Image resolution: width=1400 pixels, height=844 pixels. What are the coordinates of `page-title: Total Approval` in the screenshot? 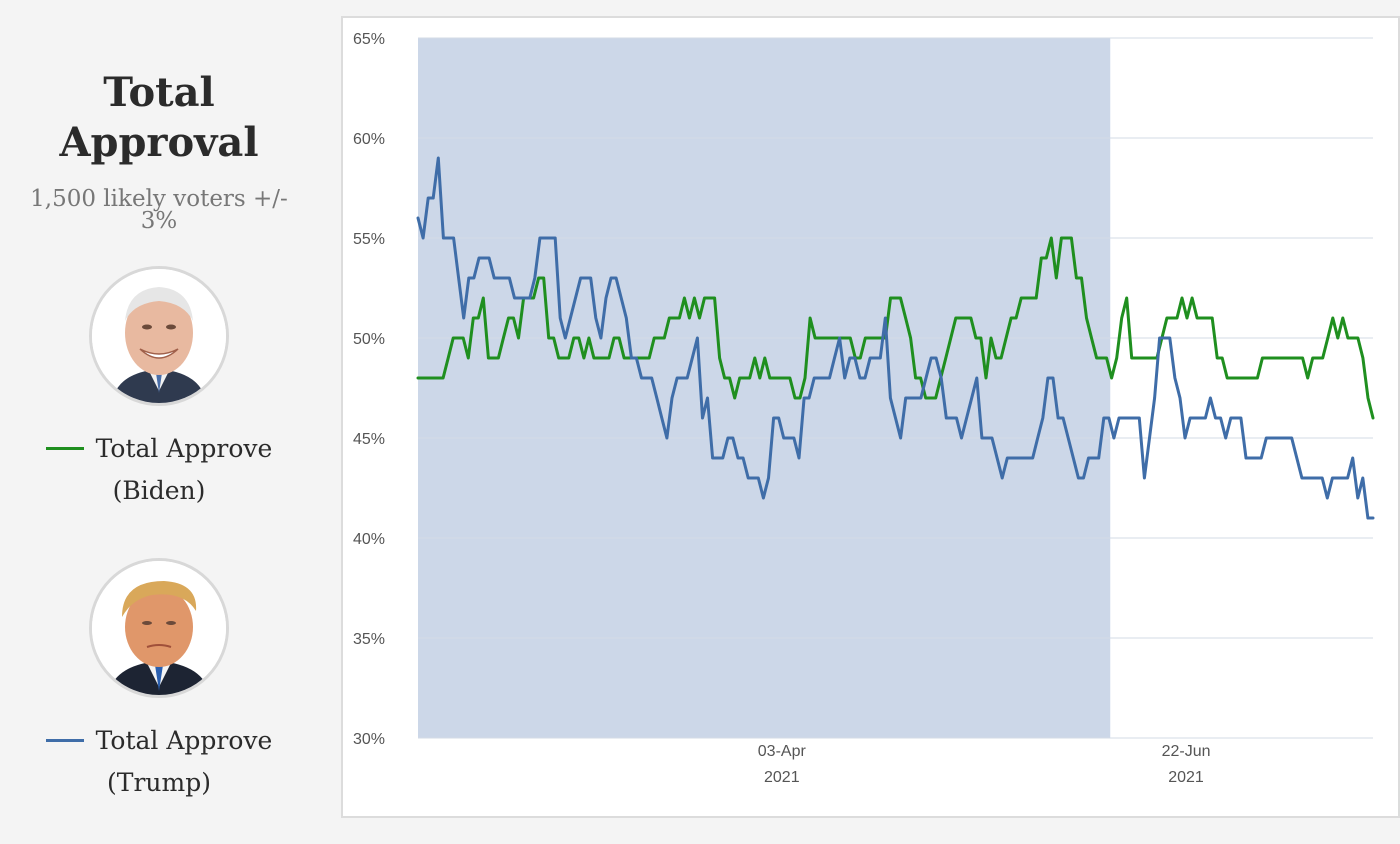 It's located at (159, 117).